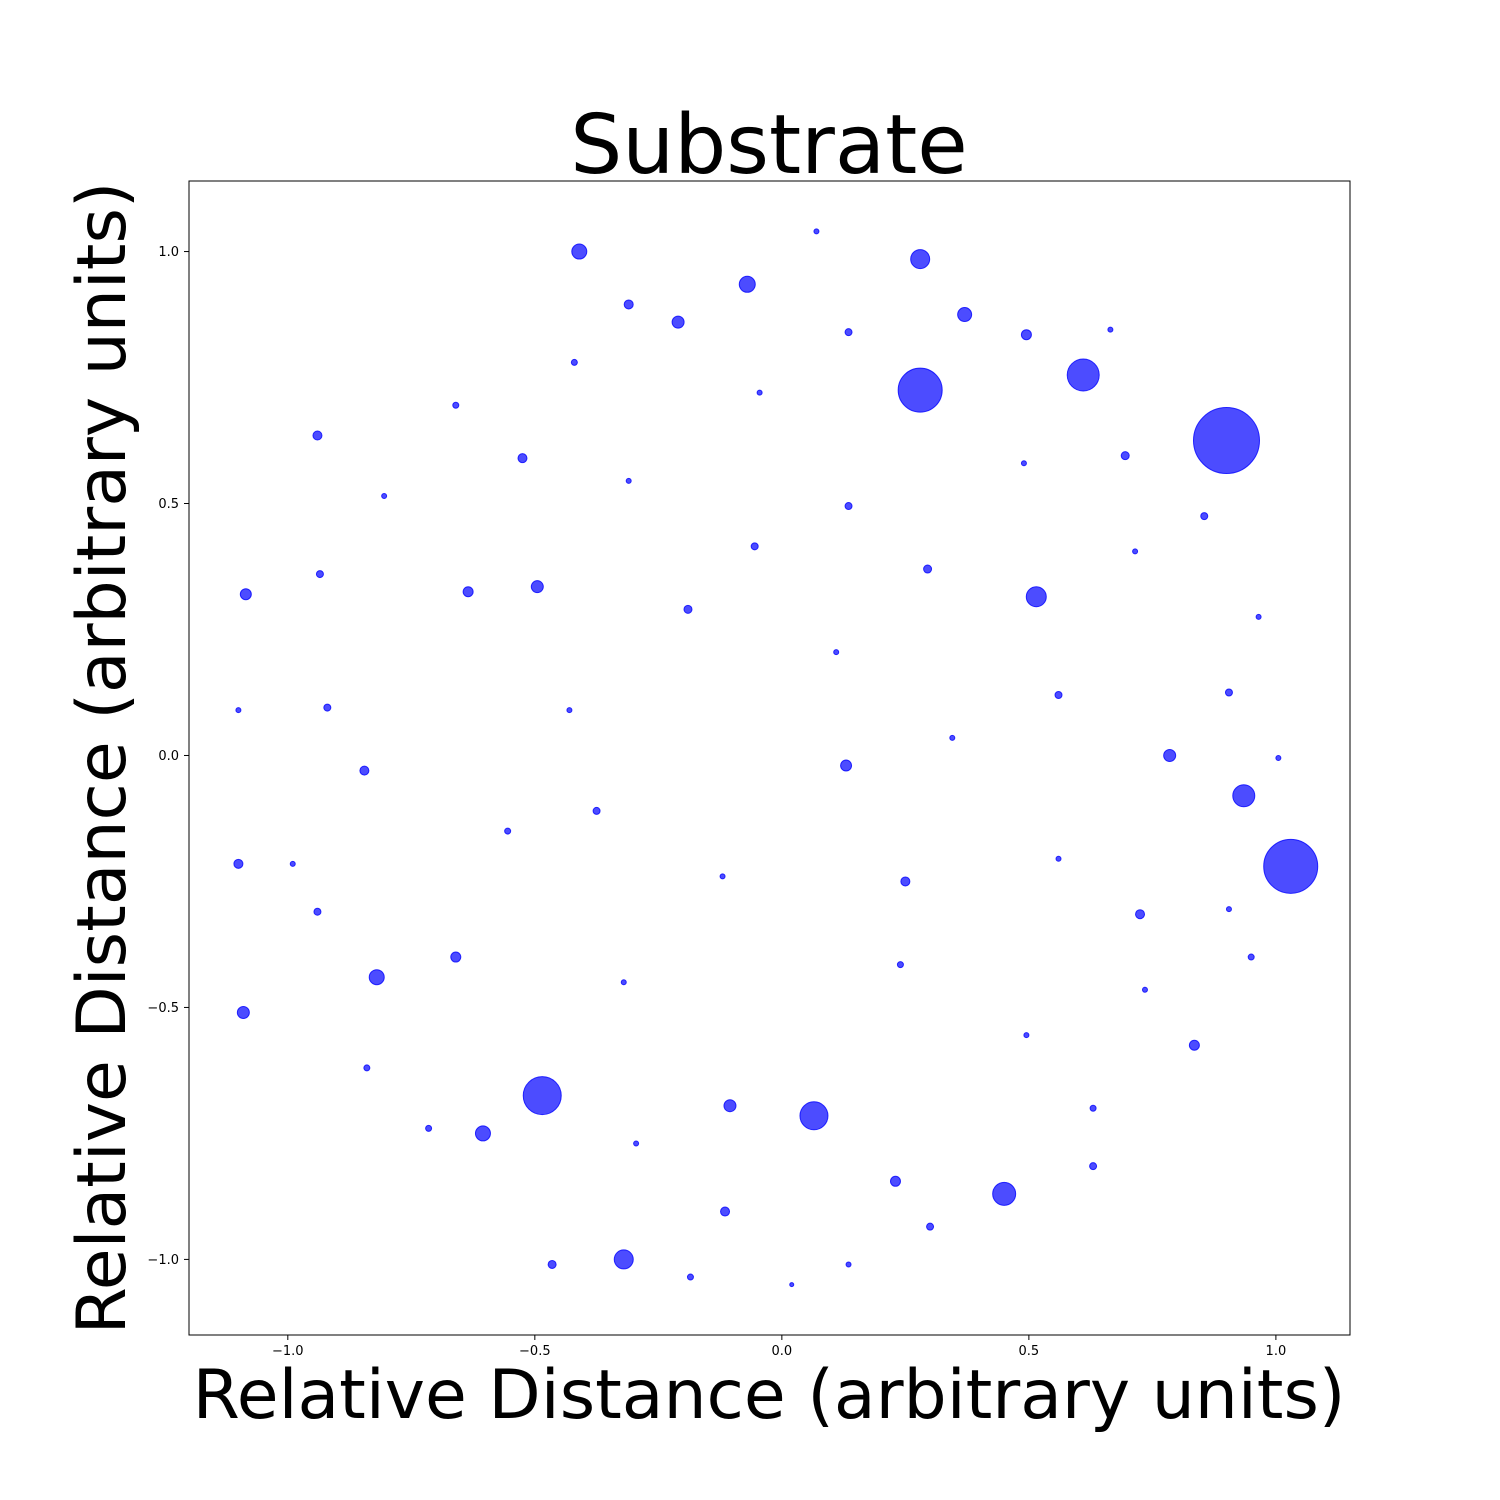 This screenshot has width=1500, height=1500. What do you see at coordinates (769, 145) in the screenshot?
I see `chart-title: Substrate` at bounding box center [769, 145].